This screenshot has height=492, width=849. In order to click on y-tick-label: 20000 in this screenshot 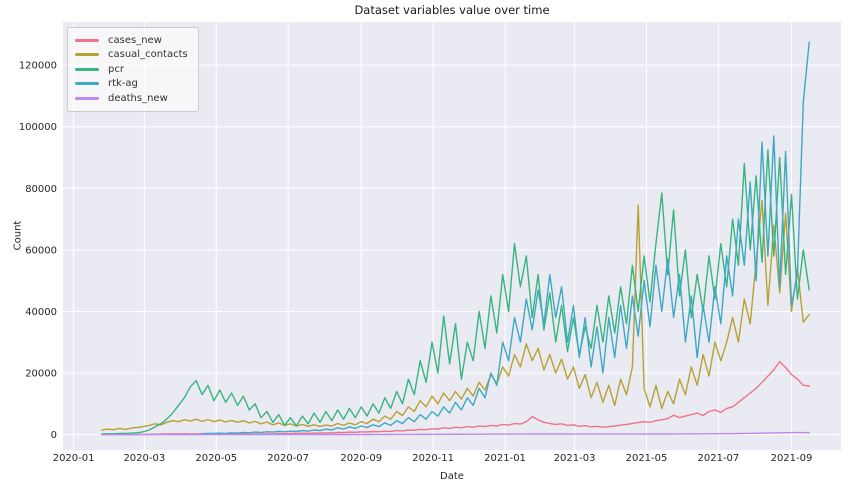, I will do `click(41, 374)`.